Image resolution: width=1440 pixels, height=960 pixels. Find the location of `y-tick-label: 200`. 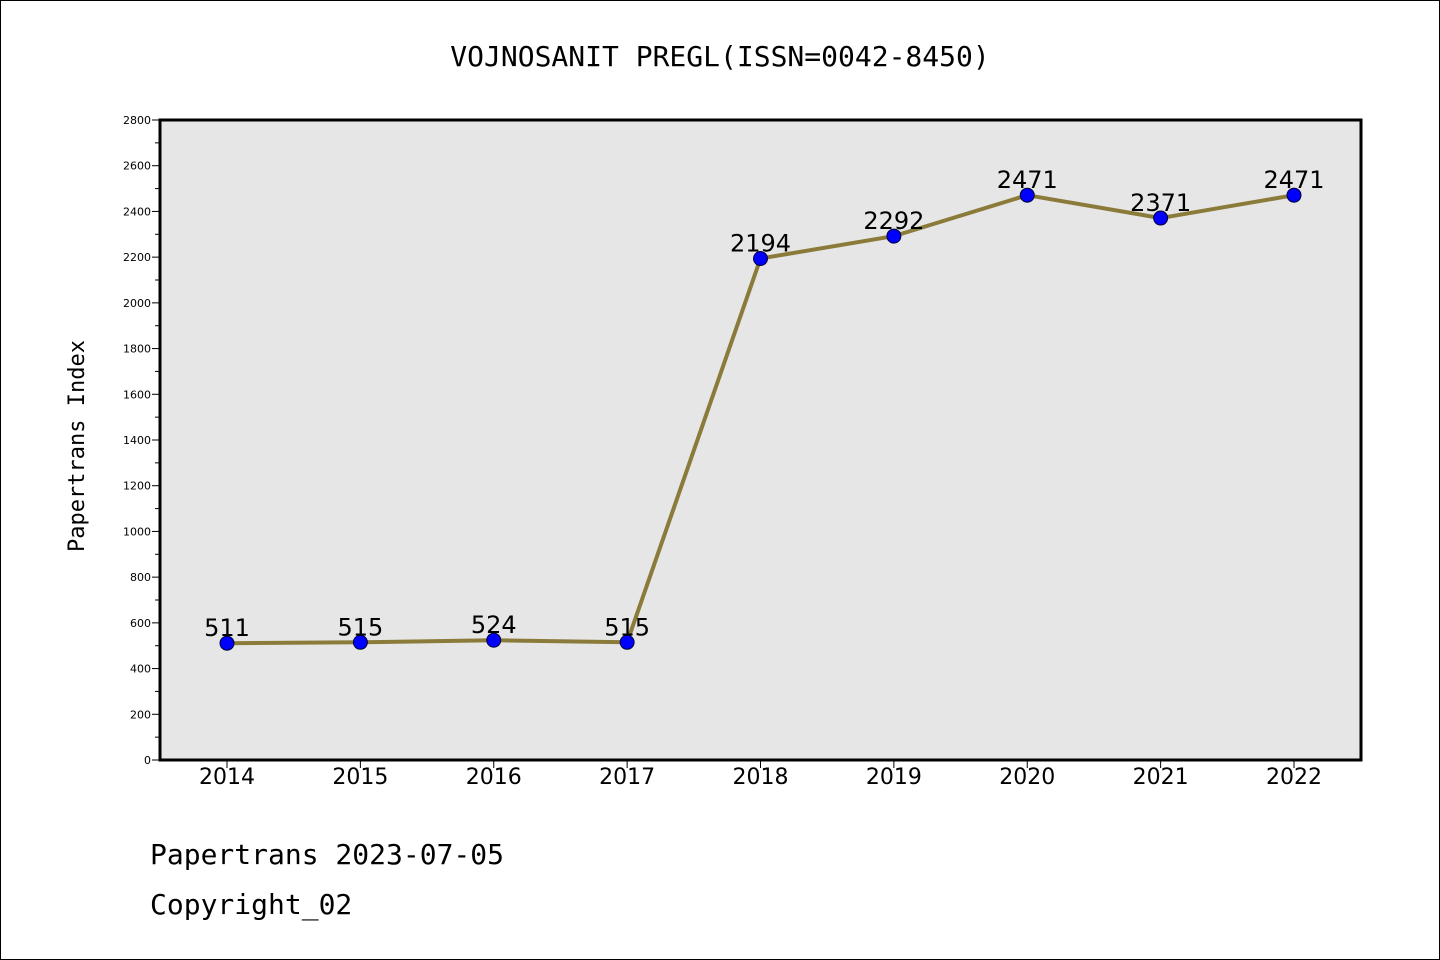

y-tick-label: 200 is located at coordinates (140, 714).